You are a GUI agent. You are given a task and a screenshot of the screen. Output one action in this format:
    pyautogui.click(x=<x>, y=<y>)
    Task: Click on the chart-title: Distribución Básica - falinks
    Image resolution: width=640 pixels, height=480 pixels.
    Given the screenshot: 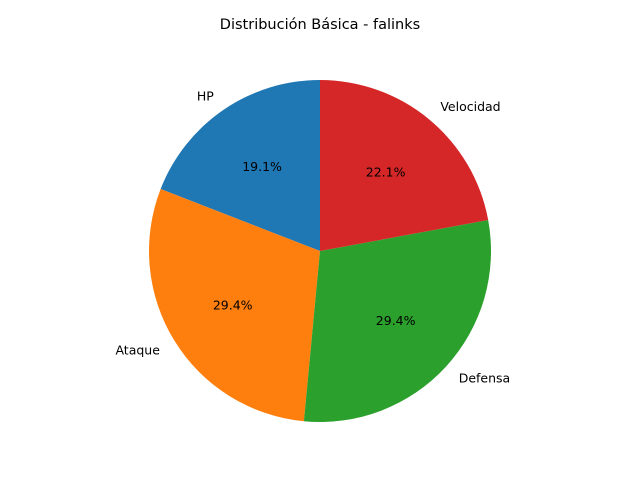 What is the action you would take?
    pyautogui.click(x=320, y=25)
    